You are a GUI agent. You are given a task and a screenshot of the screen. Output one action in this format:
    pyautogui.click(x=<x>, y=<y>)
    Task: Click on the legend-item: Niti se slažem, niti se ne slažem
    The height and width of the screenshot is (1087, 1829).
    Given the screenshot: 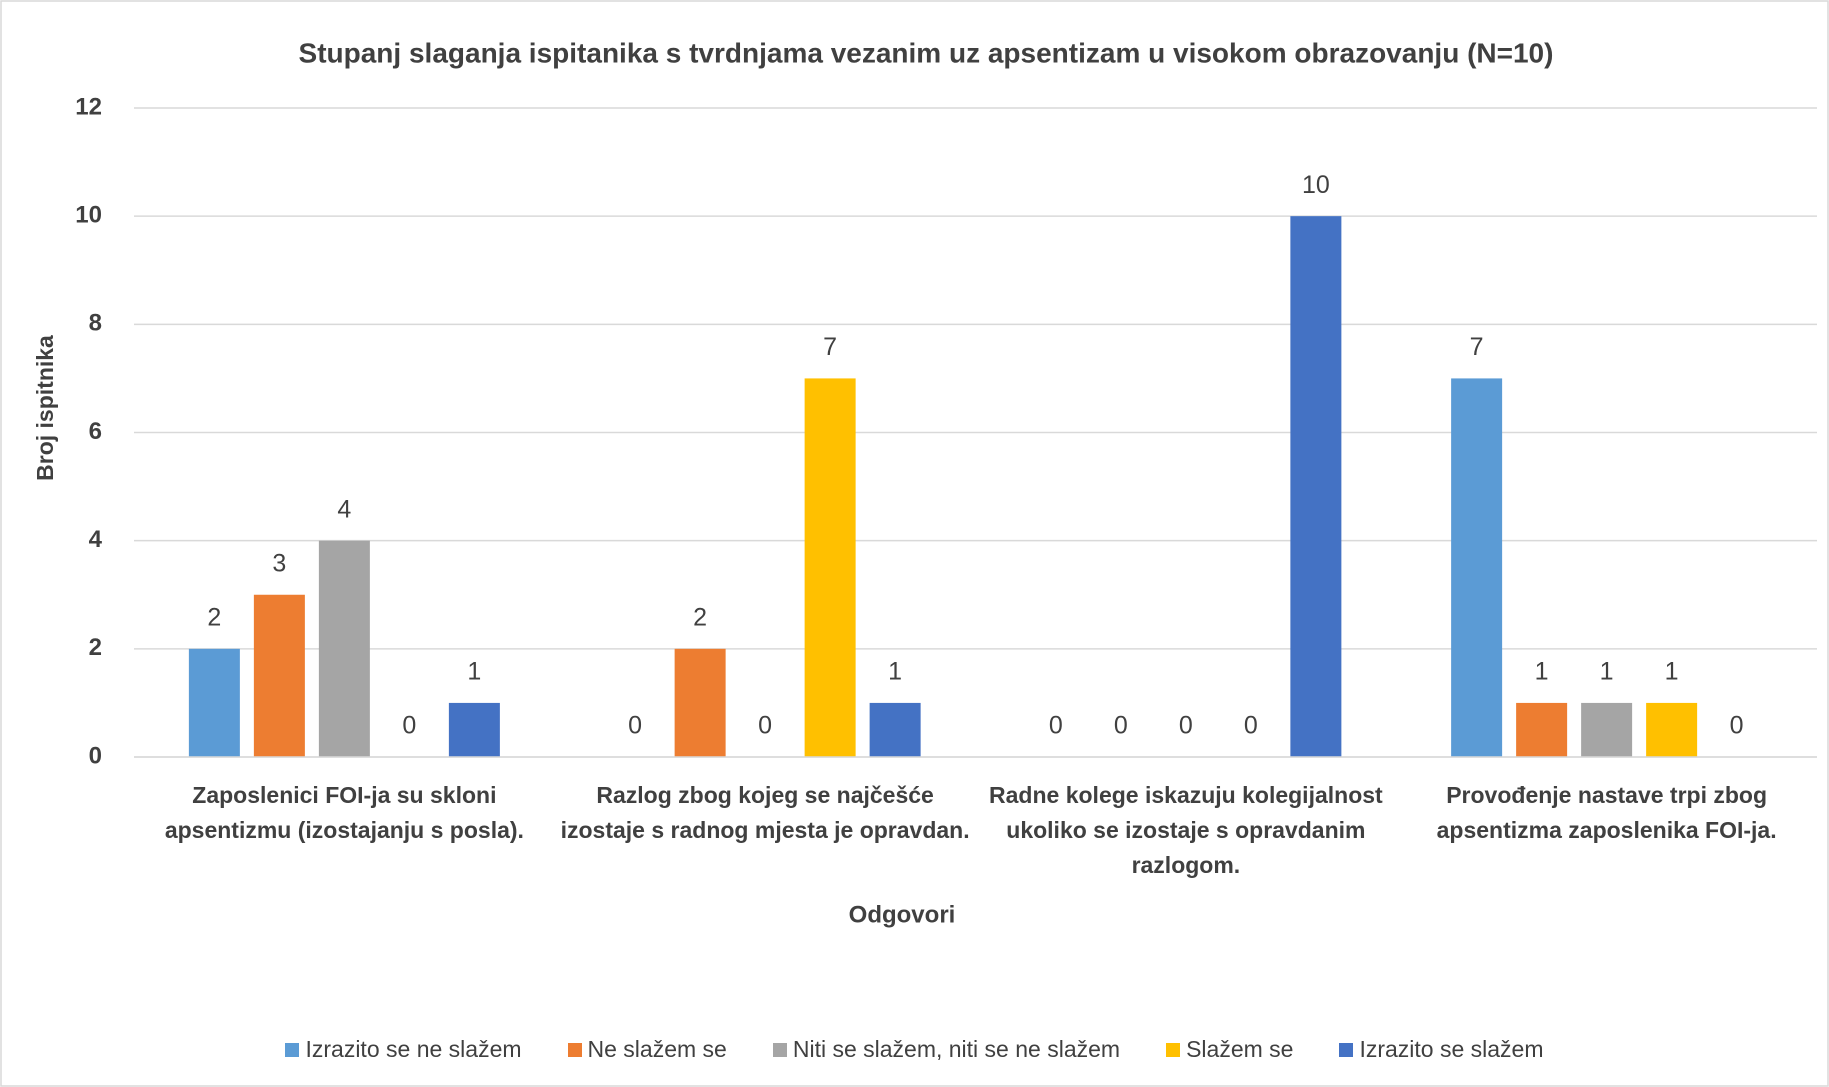 What is the action you would take?
    pyautogui.click(x=946, y=1049)
    